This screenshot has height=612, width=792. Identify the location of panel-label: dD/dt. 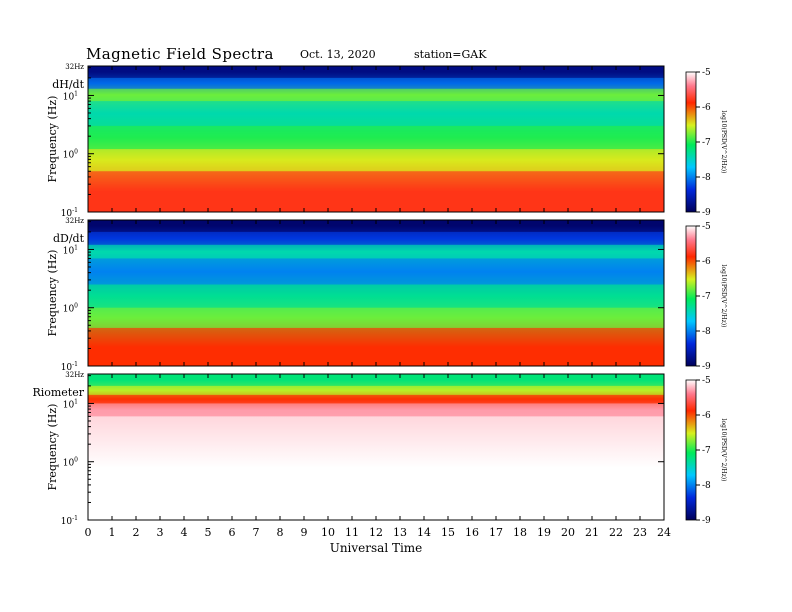
(69, 238).